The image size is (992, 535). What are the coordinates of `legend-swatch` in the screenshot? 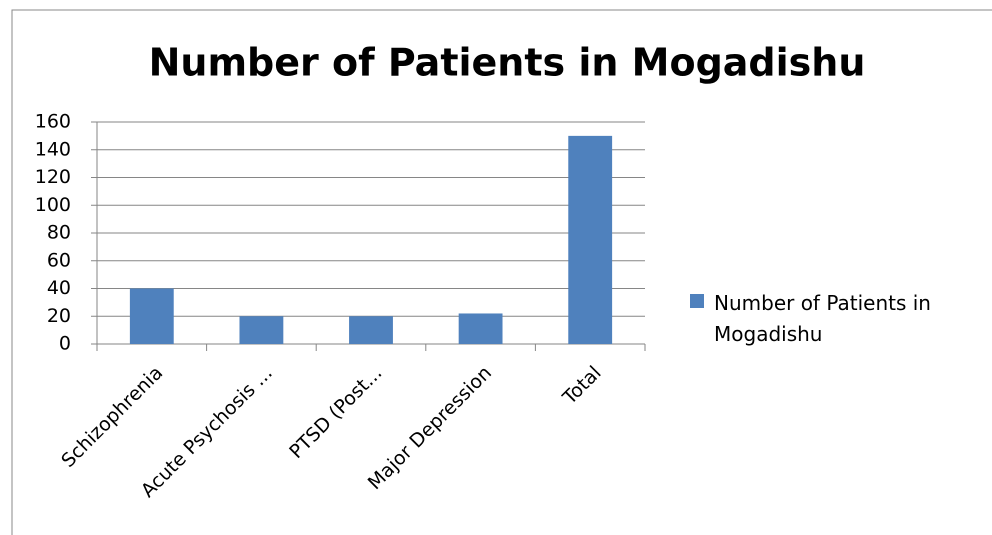 It's located at (697, 301).